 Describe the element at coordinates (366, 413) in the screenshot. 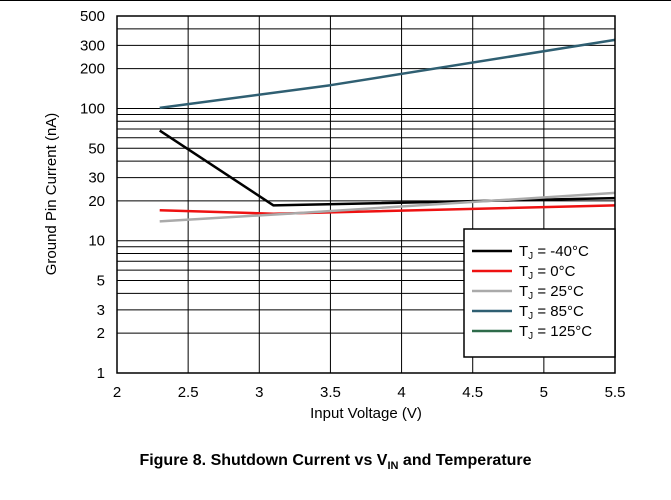

I see `x-axis-label: Input Voltage (V)` at that location.